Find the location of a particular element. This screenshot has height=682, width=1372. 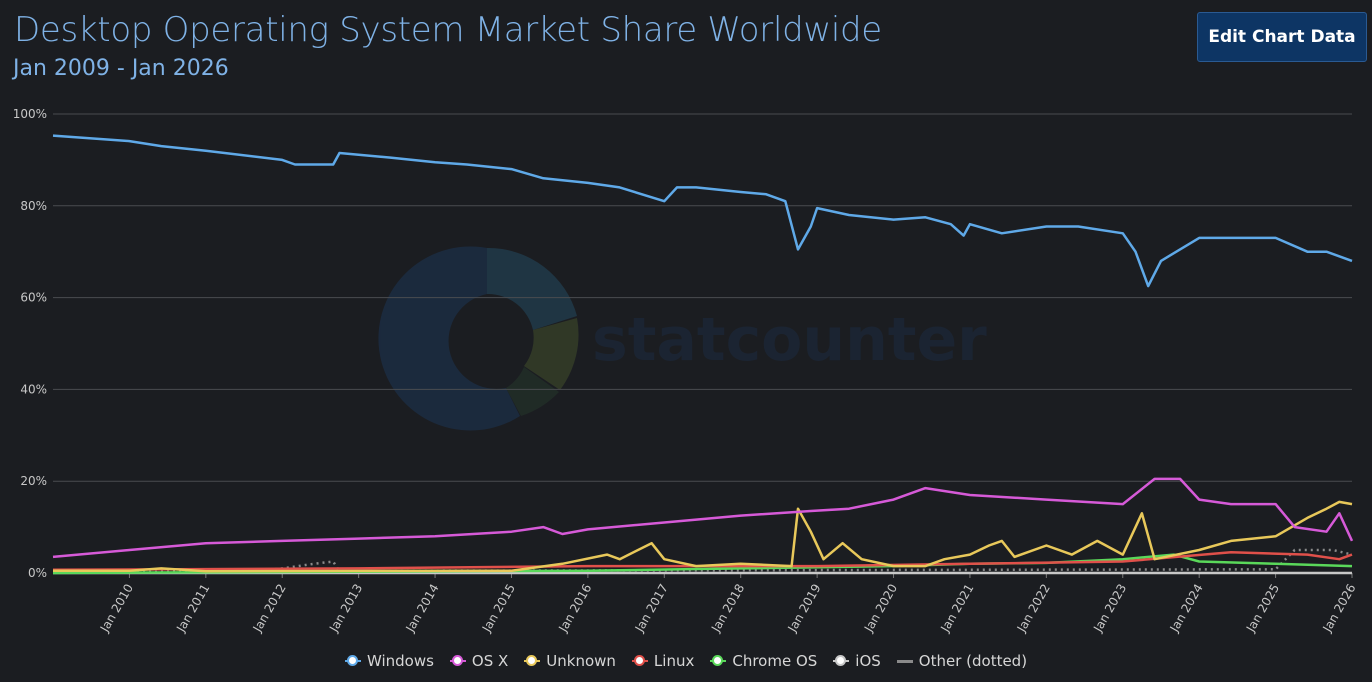

x-tick-label: Jan 2020 is located at coordinates (880, 609).